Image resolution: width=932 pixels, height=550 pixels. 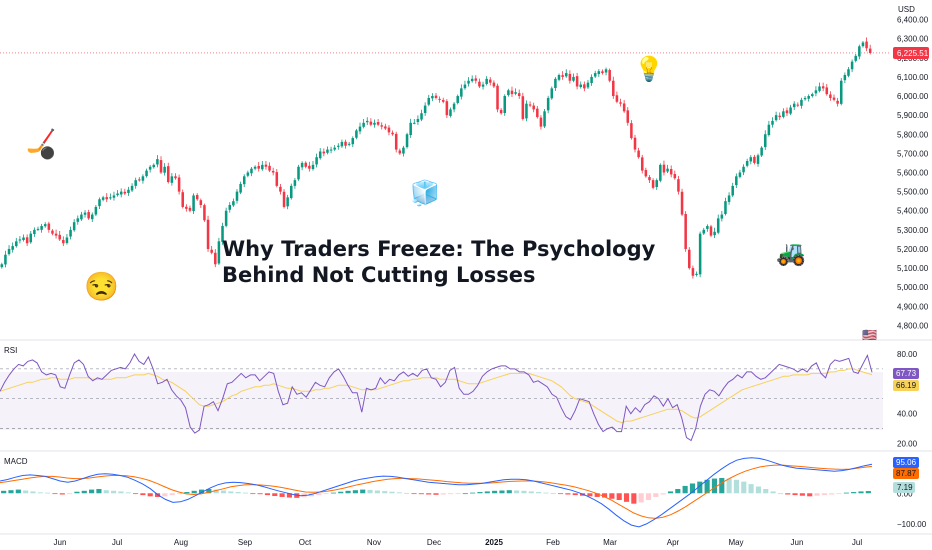 What do you see at coordinates (735, 542) in the screenshot?
I see `time-axis-tick: May` at bounding box center [735, 542].